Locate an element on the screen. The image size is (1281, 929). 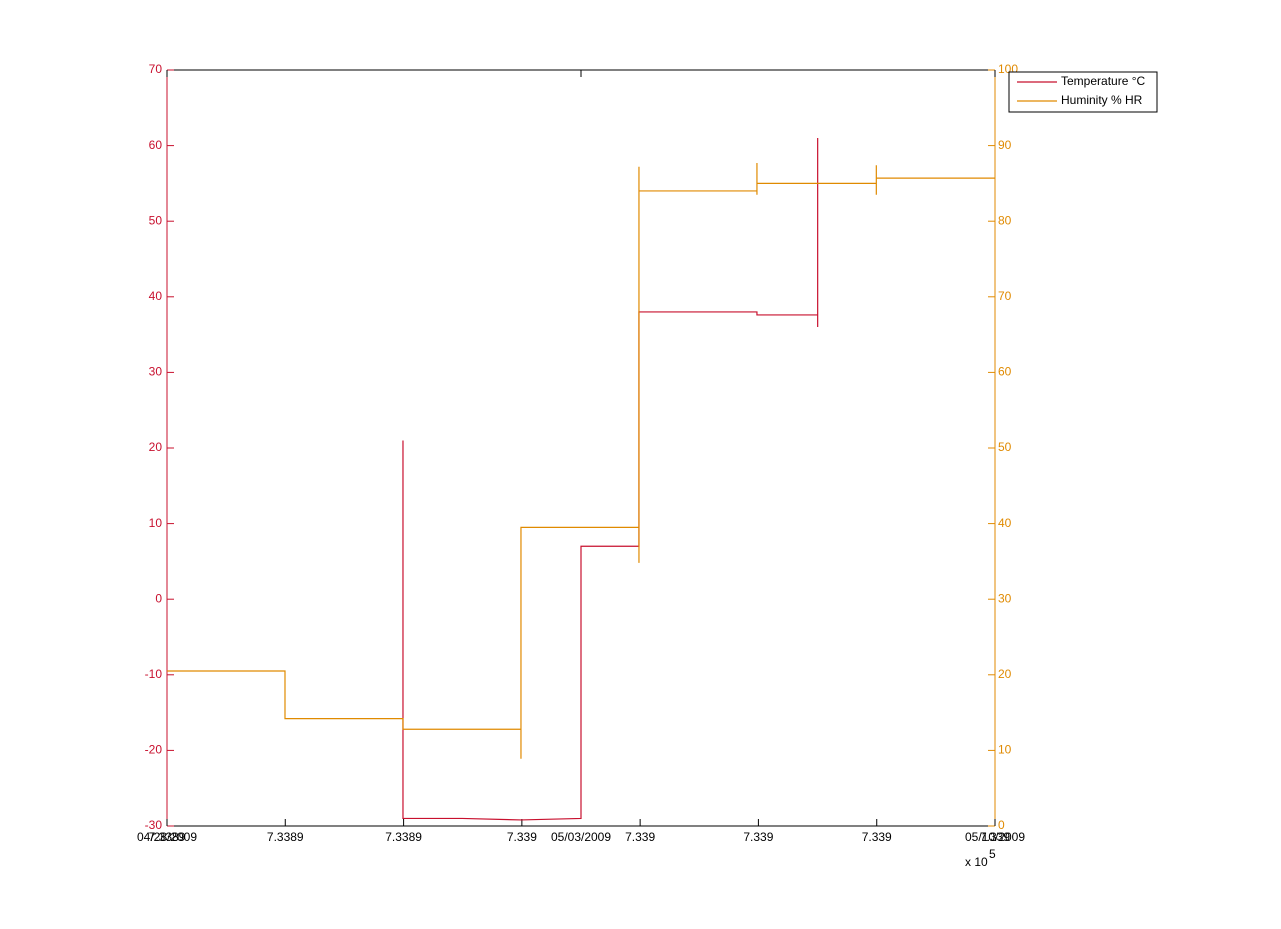
legend-label: Temperature °C is located at coordinates (1103, 81).